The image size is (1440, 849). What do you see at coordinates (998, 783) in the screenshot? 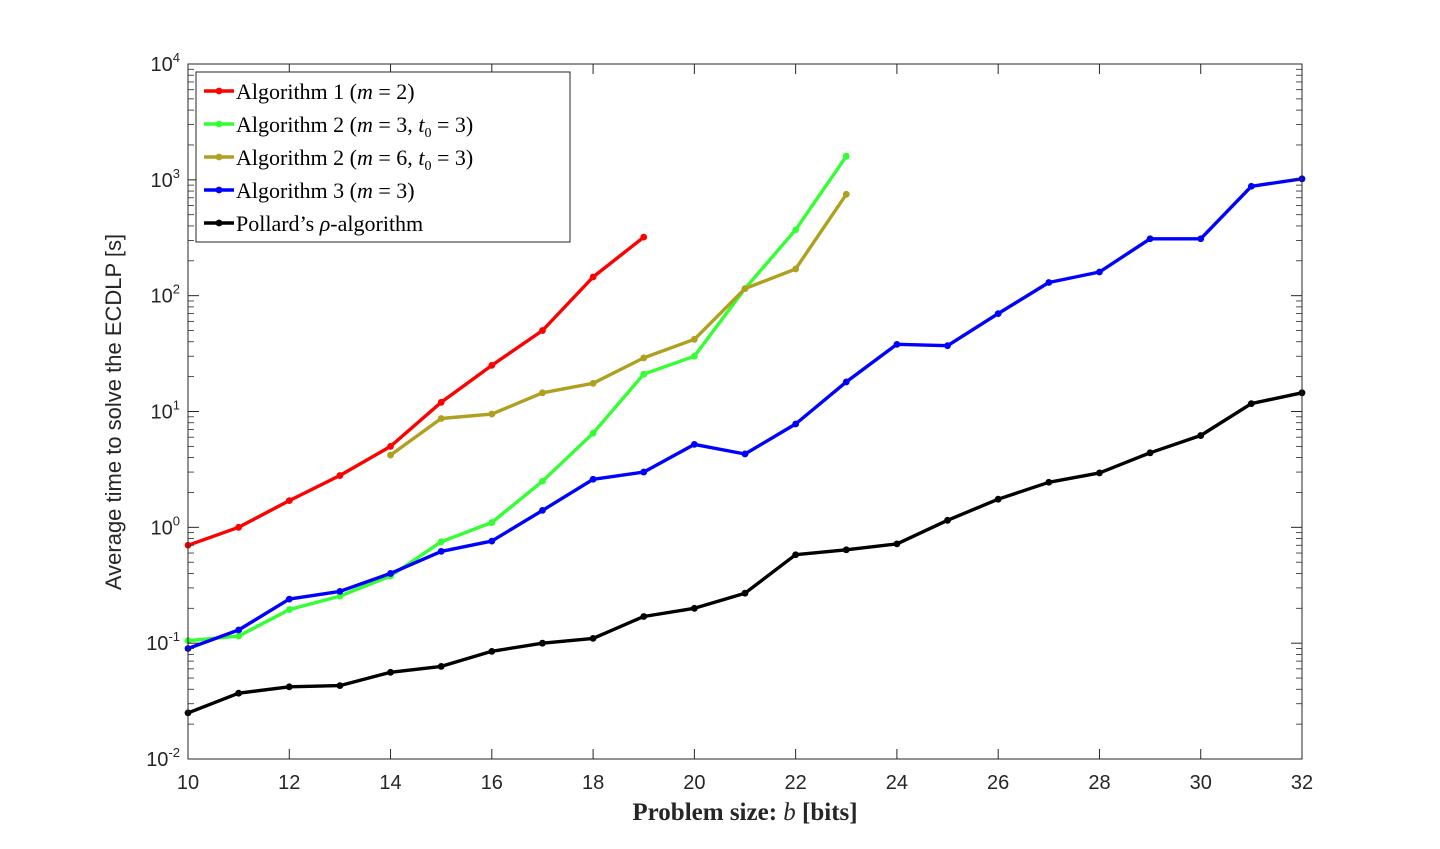
I see `x-tick-label: 26` at bounding box center [998, 783].